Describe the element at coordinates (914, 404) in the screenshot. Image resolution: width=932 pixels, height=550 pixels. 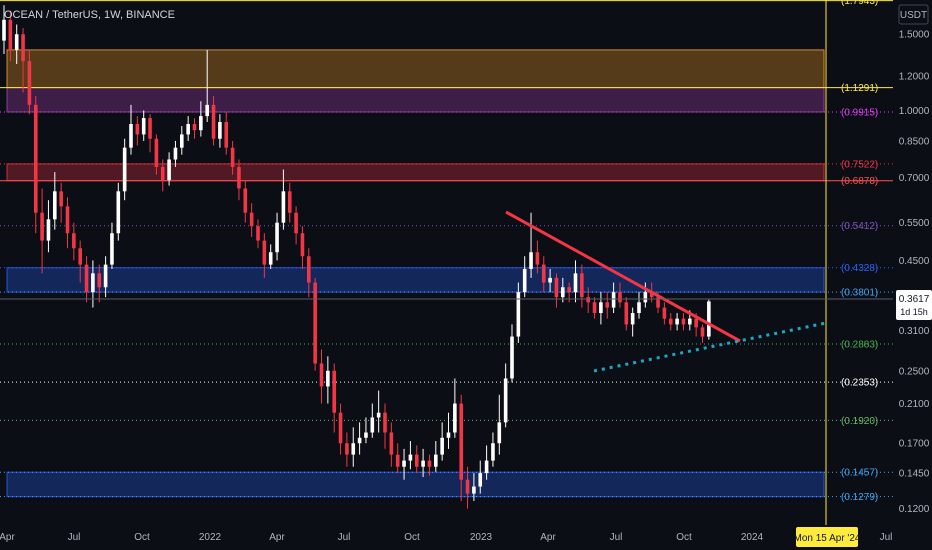
I see `price-tick-label: 0.2100` at that location.